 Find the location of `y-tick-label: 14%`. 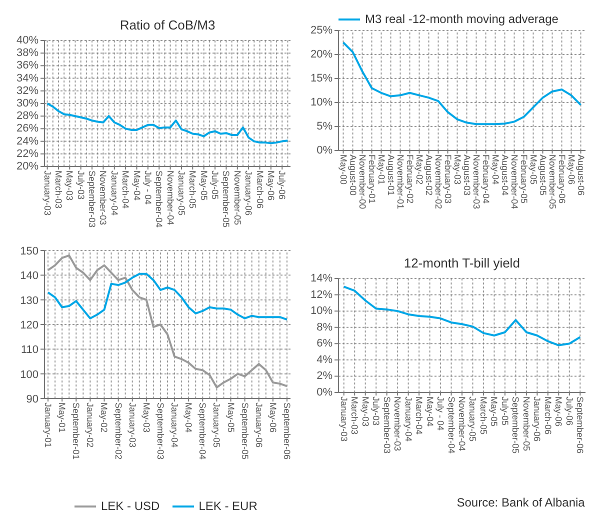

y-tick-label: 14% is located at coordinates (321, 278).